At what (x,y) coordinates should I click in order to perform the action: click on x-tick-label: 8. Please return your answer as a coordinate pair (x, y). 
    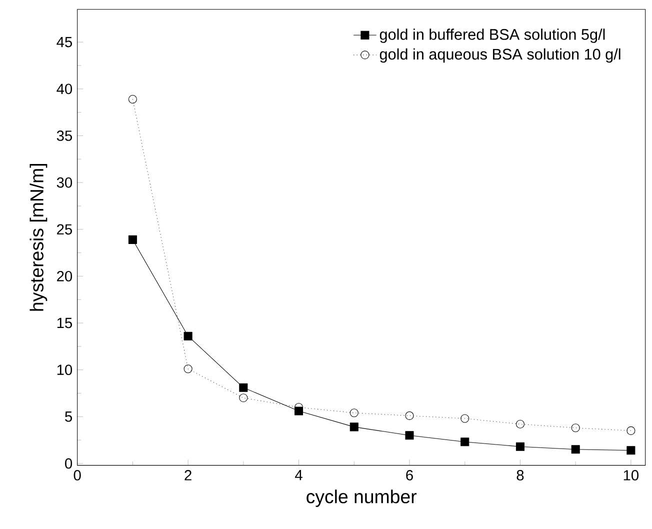
    Looking at the image, I should click on (520, 475).